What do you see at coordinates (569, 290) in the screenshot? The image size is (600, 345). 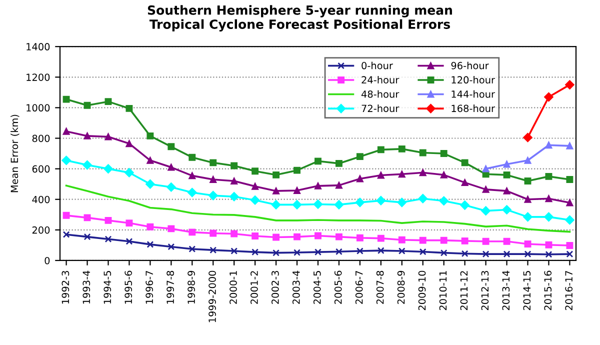 I see `x-tick-label: 2016-17` at bounding box center [569, 290].